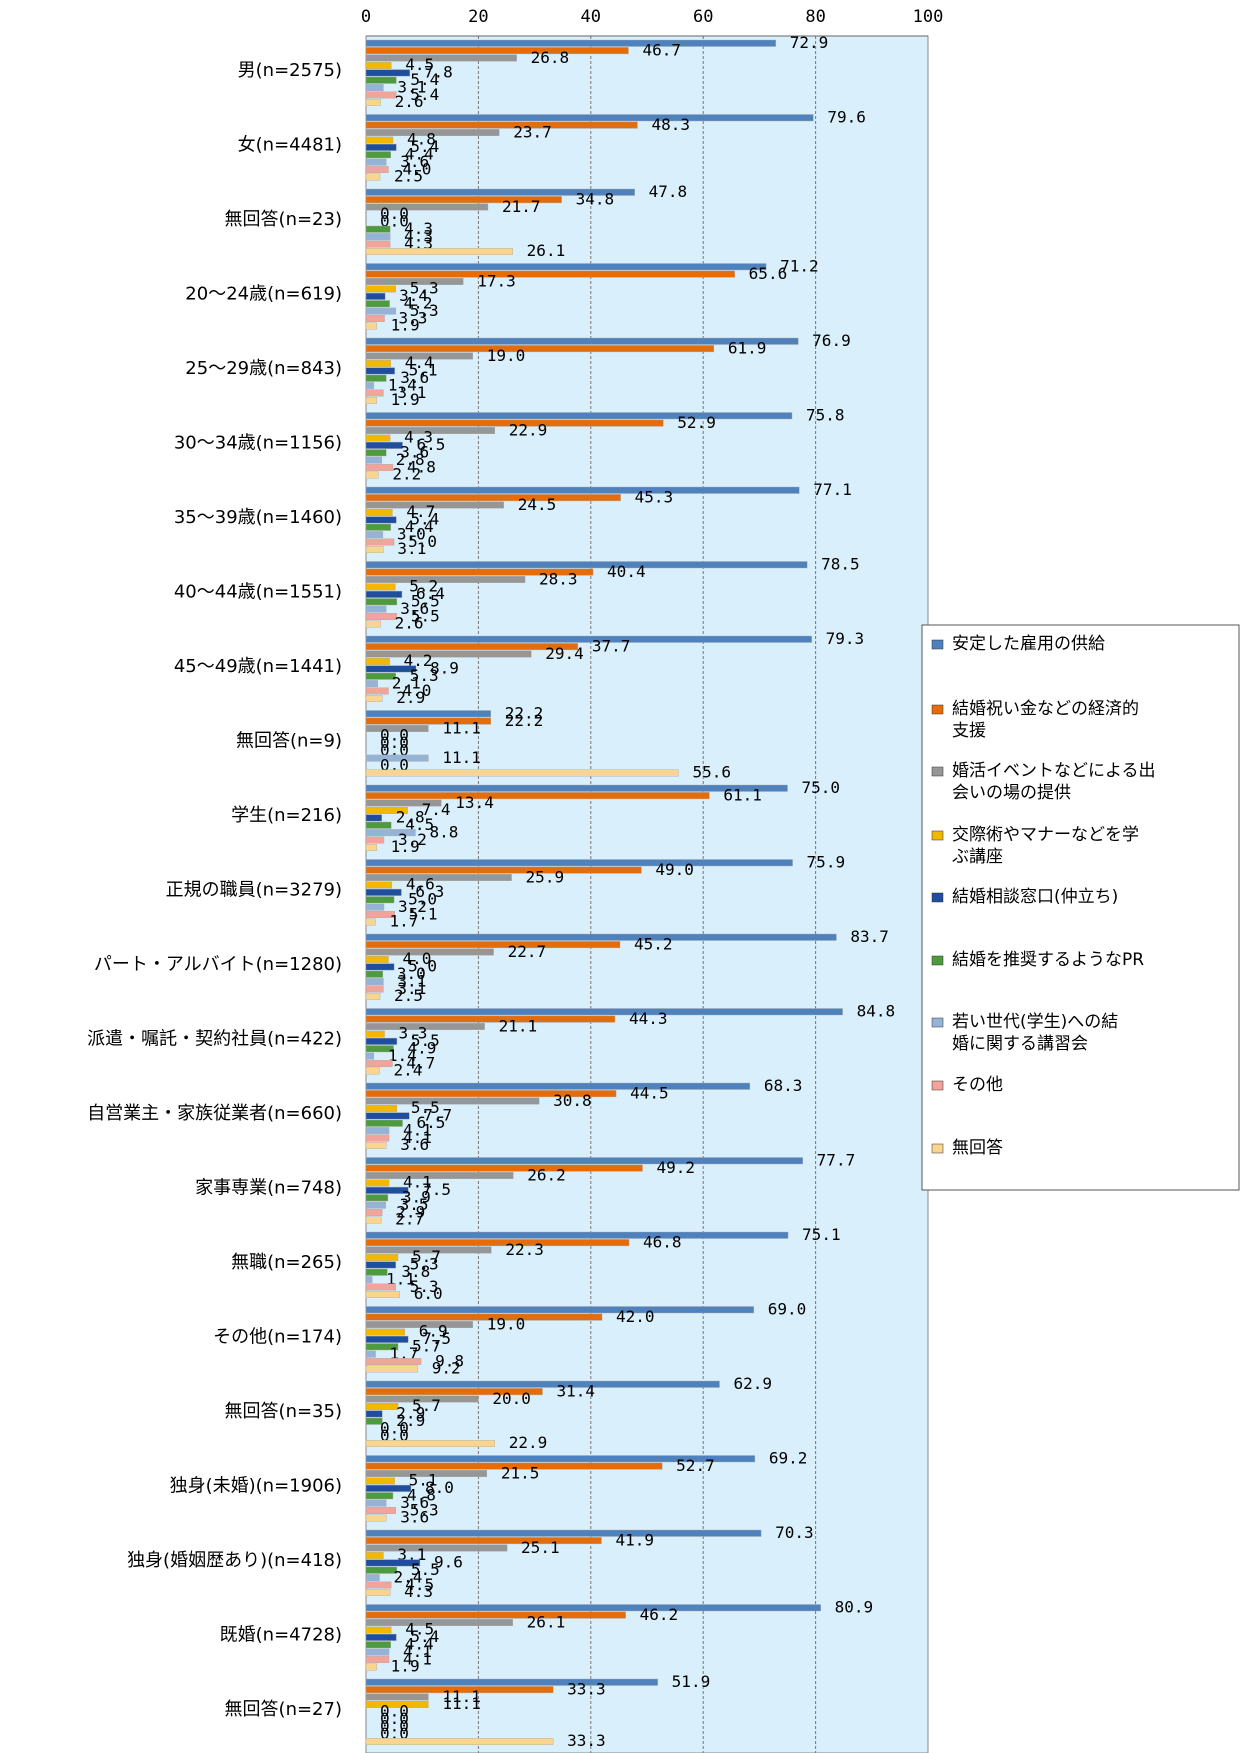  Describe the element at coordinates (431, 444) in the screenshot. I see `data-label: 6.5` at that location.